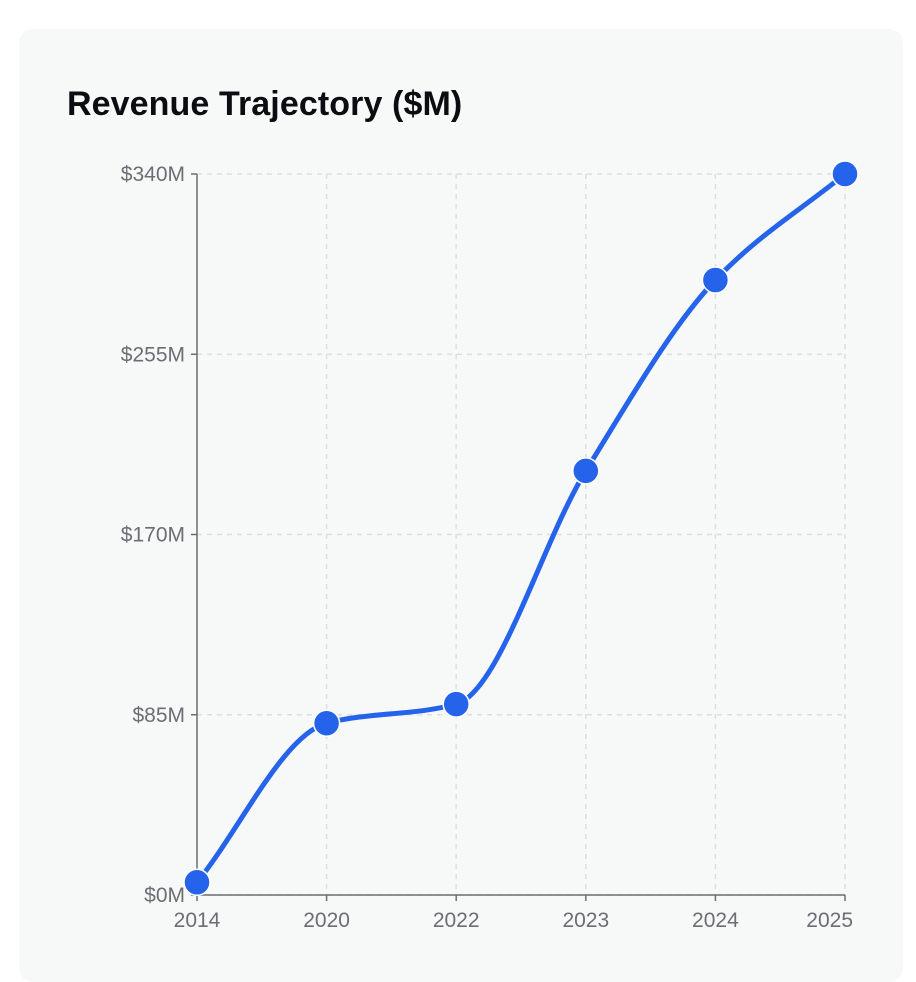 This screenshot has width=916, height=982. Describe the element at coordinates (829, 920) in the screenshot. I see `x-tick-label: 2025` at that location.